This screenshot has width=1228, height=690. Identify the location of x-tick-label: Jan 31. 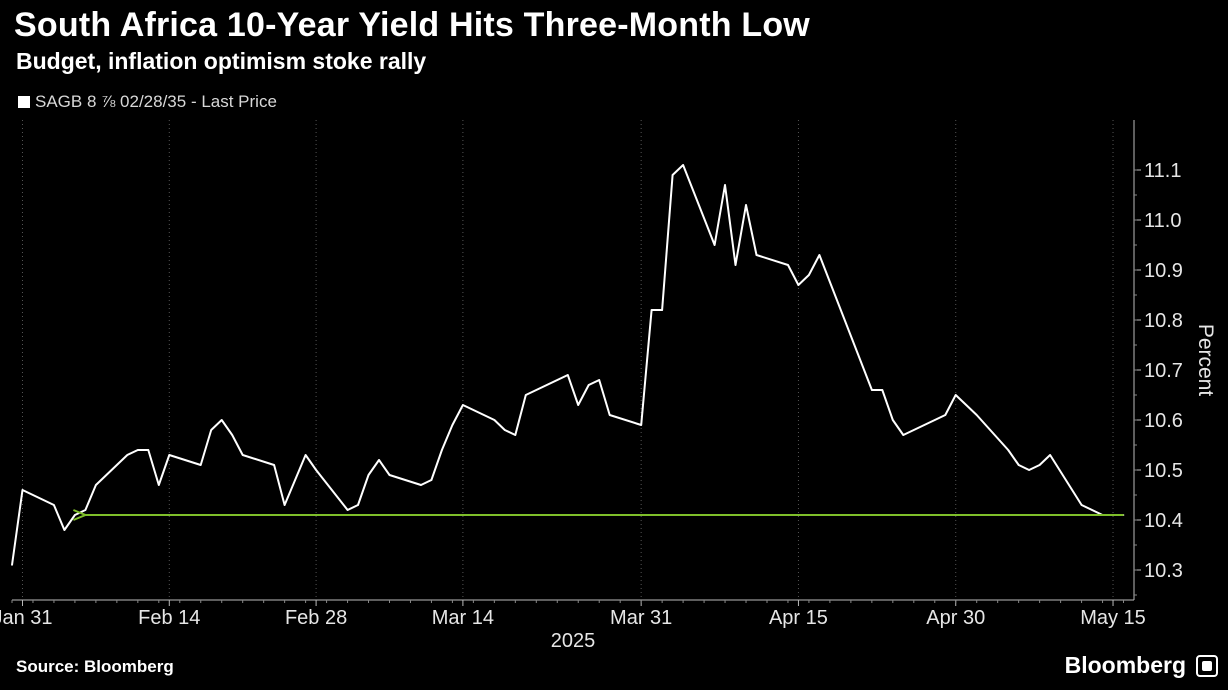
(26, 618).